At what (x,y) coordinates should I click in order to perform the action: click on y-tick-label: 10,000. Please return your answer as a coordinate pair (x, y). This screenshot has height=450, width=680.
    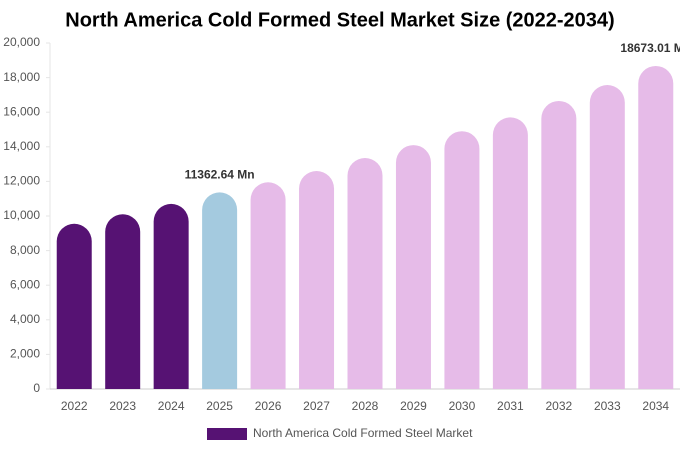
    Looking at the image, I should click on (21, 215).